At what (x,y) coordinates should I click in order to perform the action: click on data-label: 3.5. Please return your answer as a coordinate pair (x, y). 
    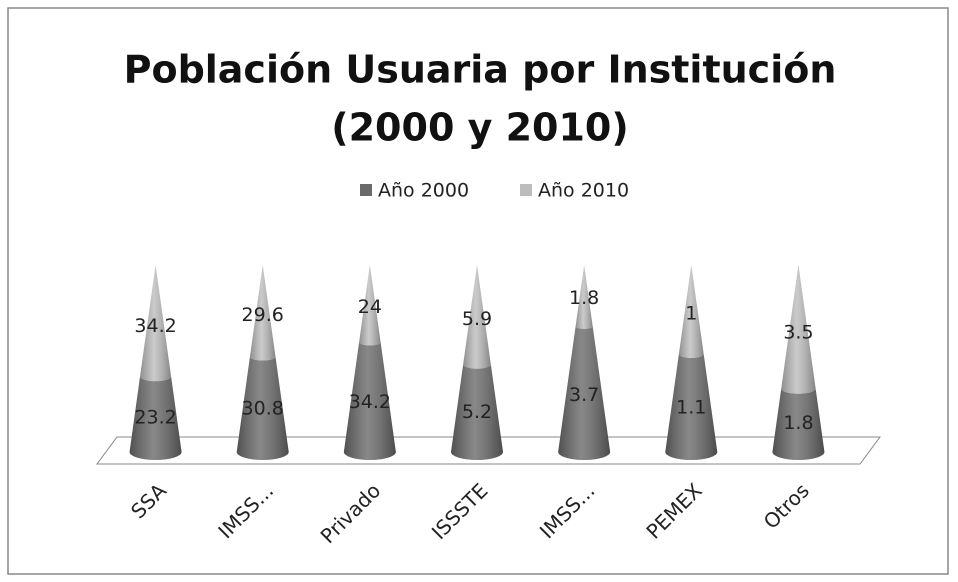
    Looking at the image, I should click on (798, 332).